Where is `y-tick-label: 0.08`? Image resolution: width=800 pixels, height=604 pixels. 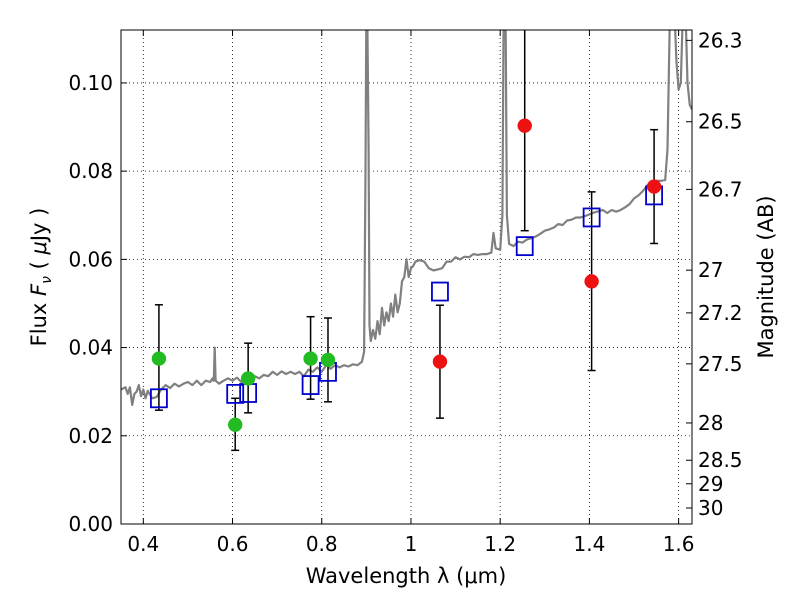 y-tick-label: 0.08 is located at coordinates (90, 171).